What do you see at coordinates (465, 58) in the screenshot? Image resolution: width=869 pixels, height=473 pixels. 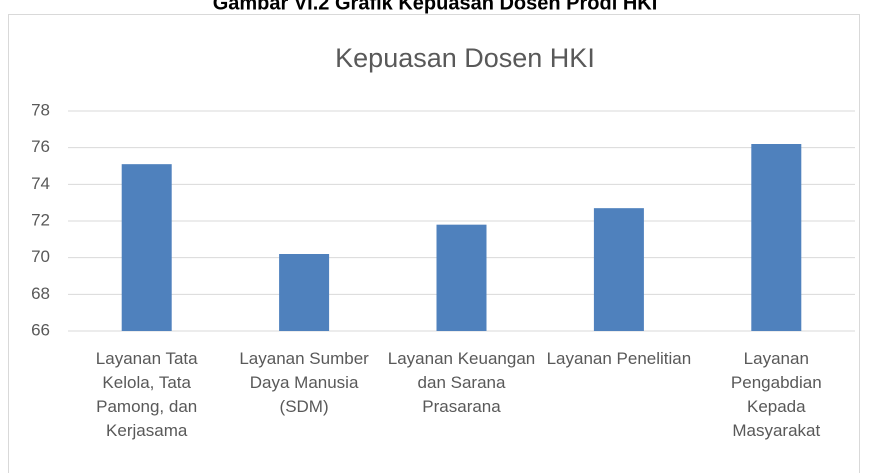 I see `chart-title: Kepuasan Dosen HKI` at bounding box center [465, 58].